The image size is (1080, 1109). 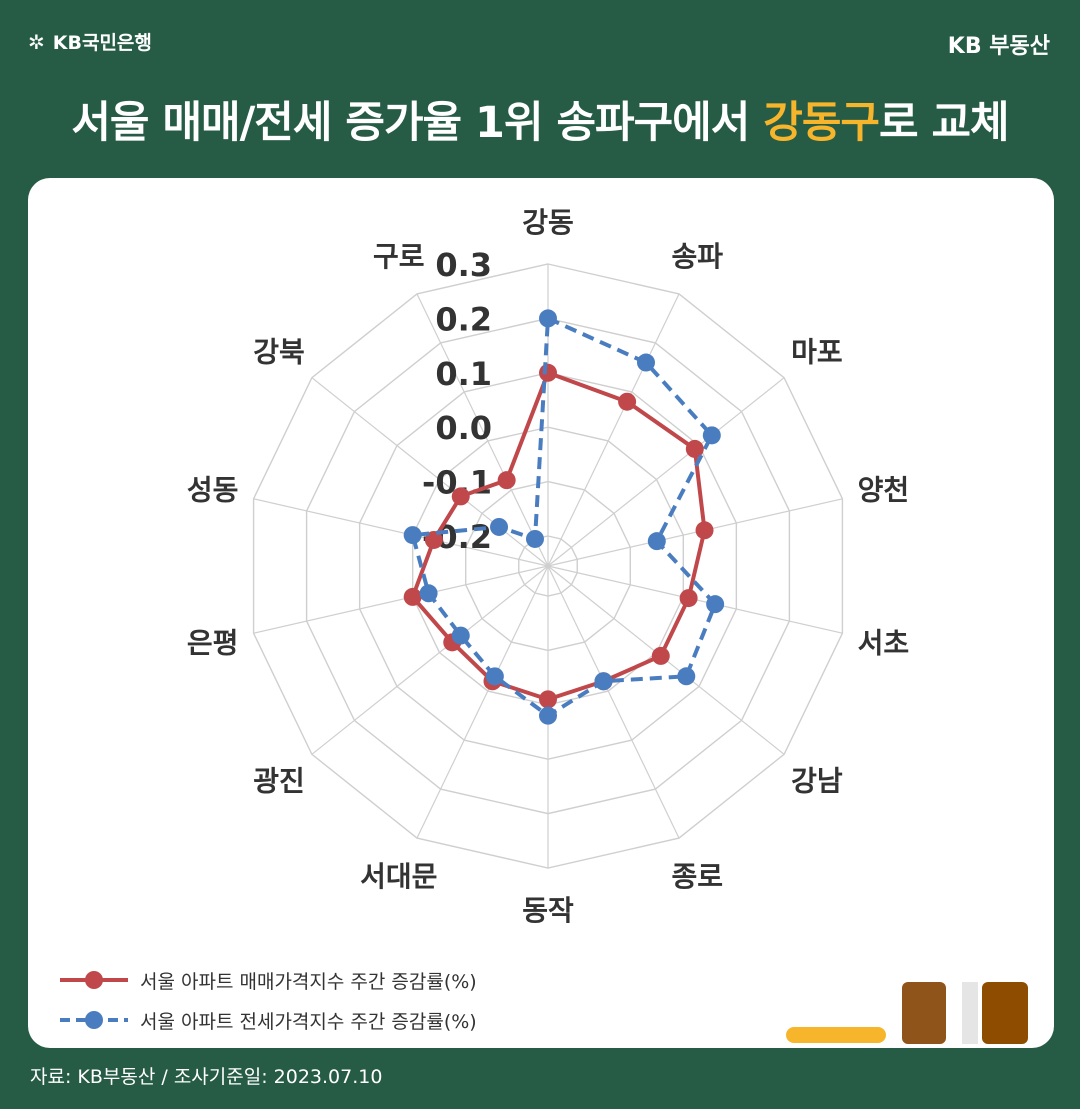 I want to click on legend-label-jeonse: 서울 아파트 전세가격지수 주간 증감률(%), so click(x=308, y=1021).